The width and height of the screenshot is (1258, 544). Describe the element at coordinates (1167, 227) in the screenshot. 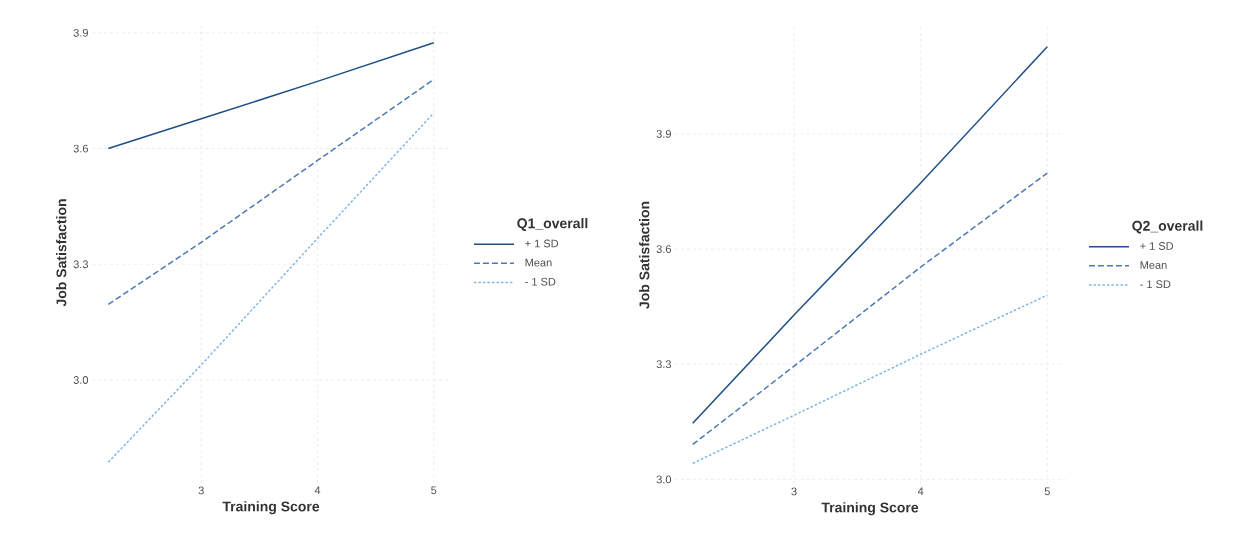

I see `legend-title: Q2_overall` at that location.